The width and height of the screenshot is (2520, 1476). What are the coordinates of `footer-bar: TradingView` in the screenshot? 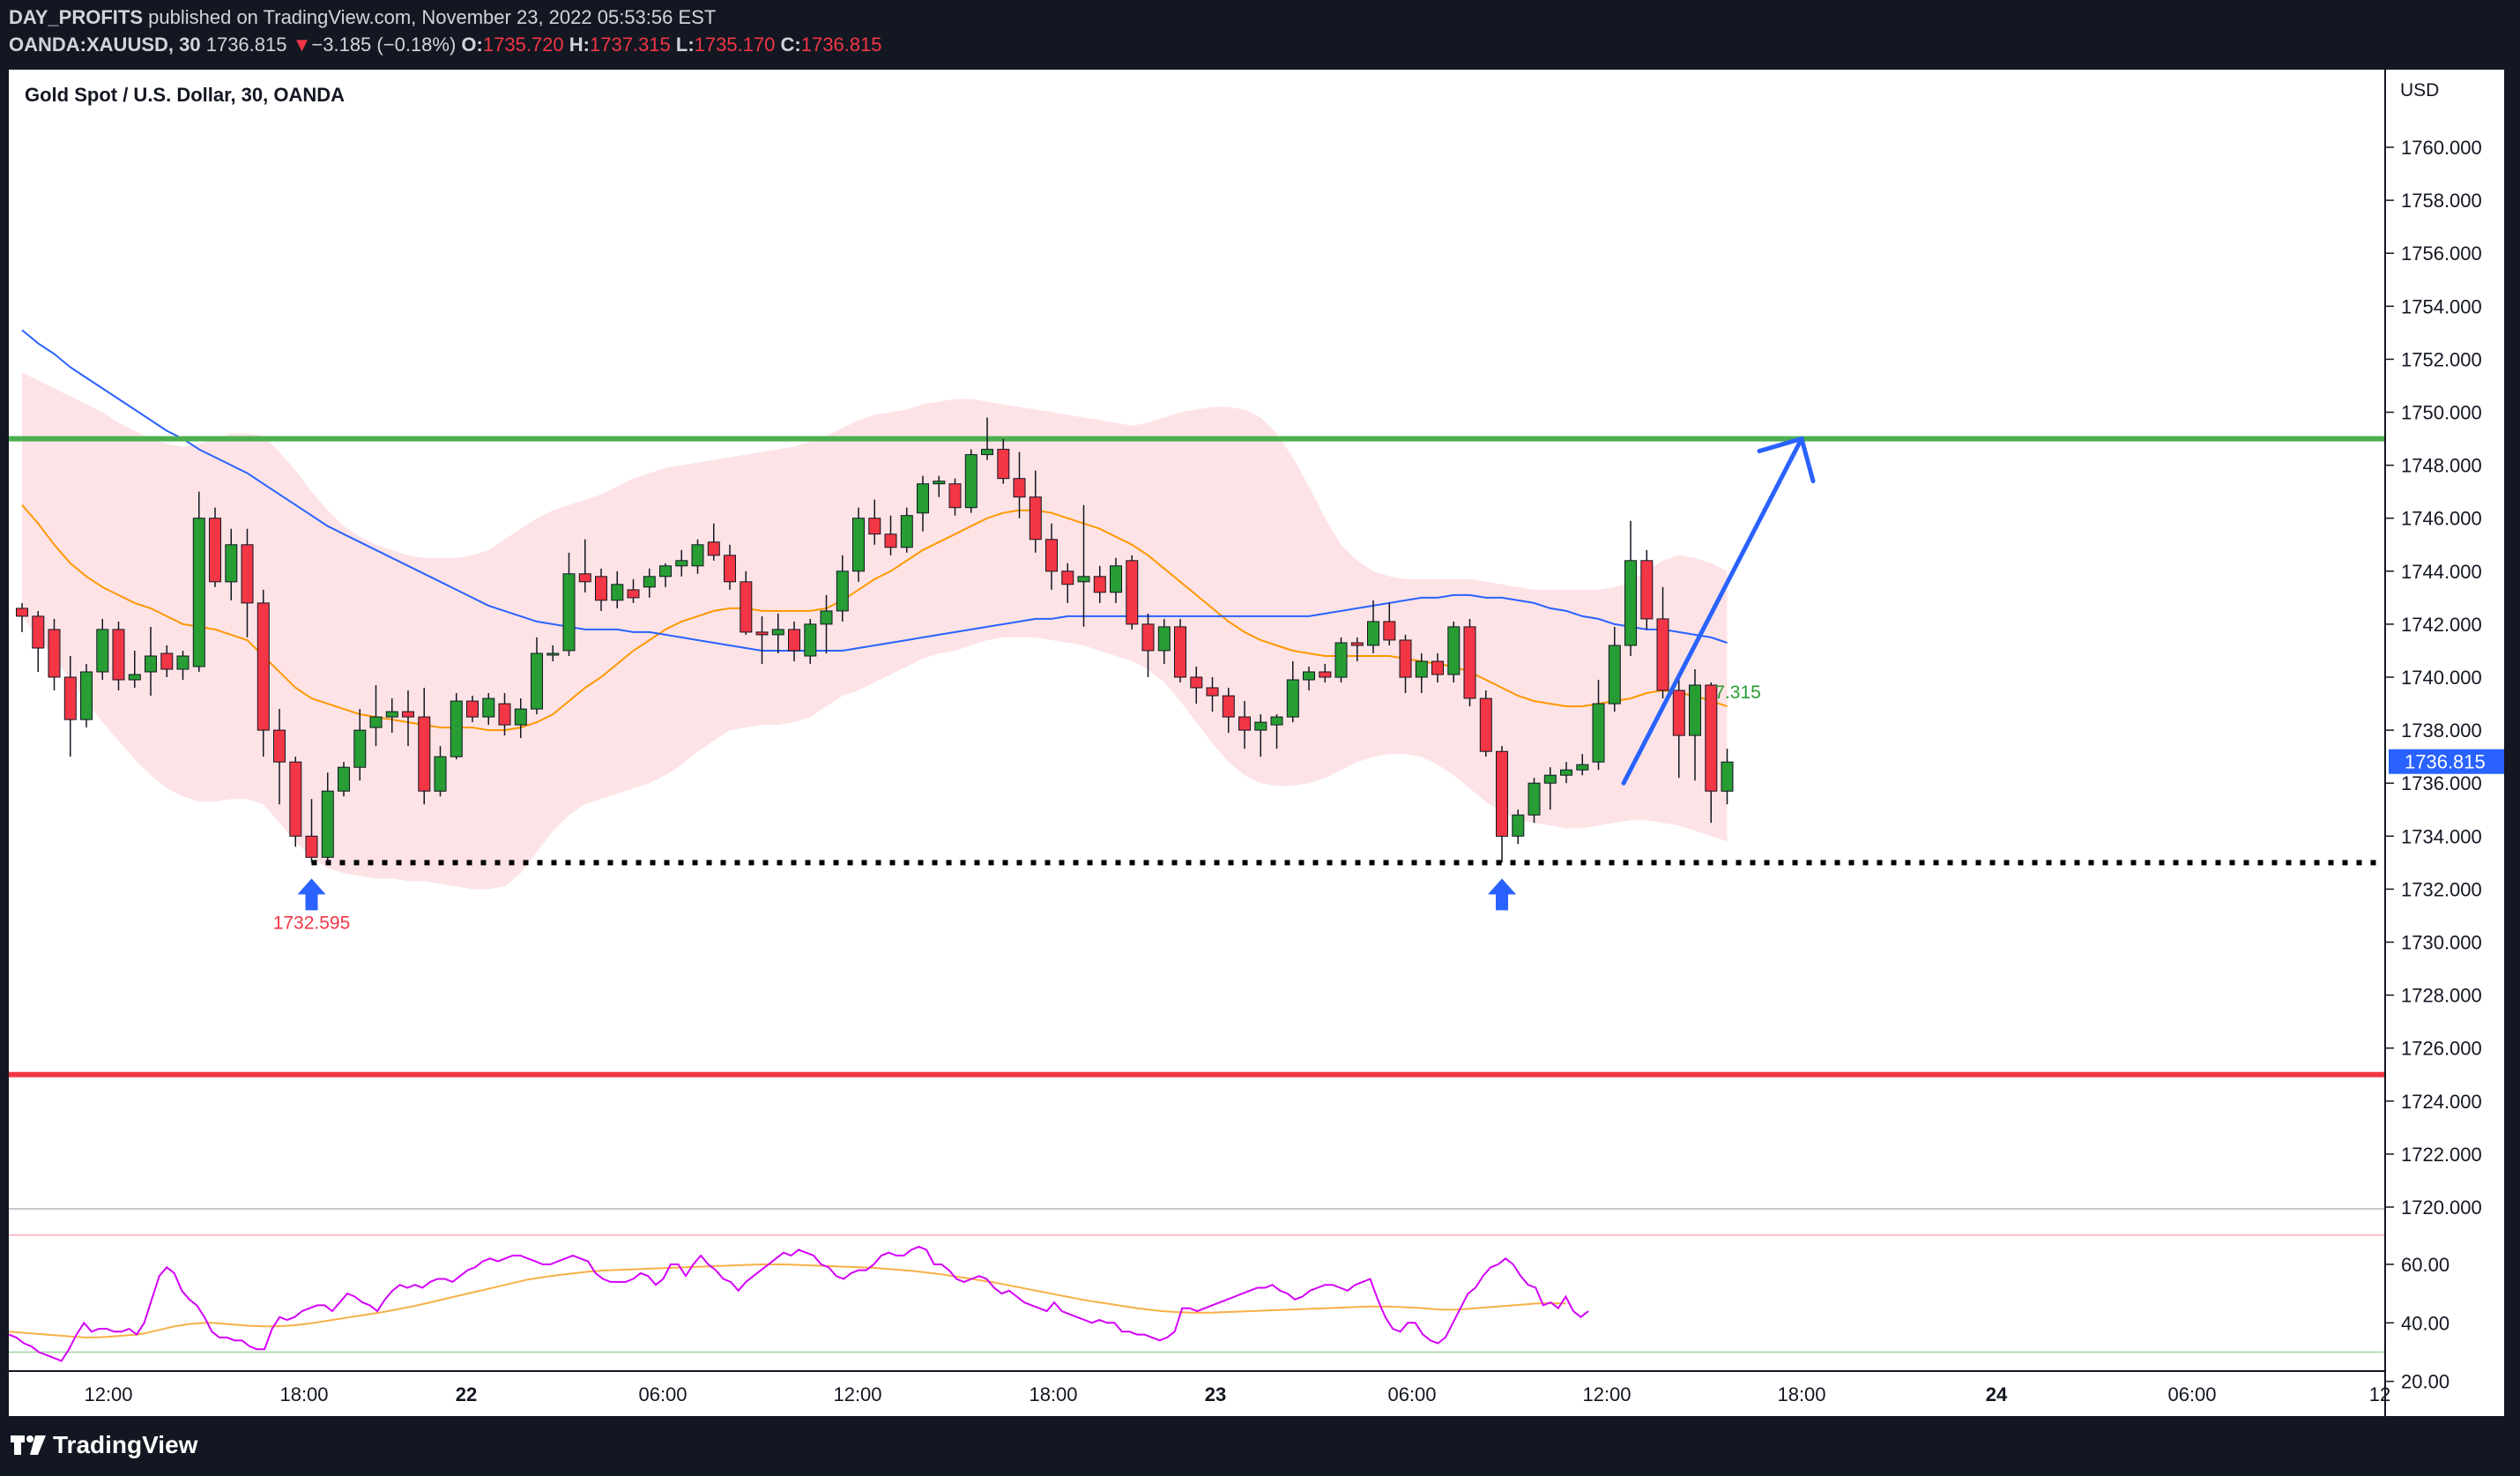 It's located at (1260, 1446).